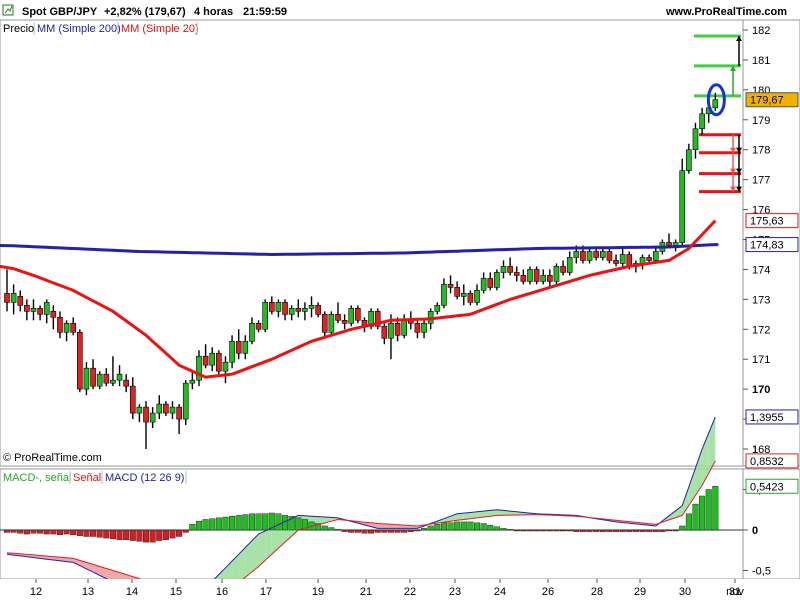 The width and height of the screenshot is (800, 600). What do you see at coordinates (400, 589) in the screenshot?
I see `time-axis` at bounding box center [400, 589].